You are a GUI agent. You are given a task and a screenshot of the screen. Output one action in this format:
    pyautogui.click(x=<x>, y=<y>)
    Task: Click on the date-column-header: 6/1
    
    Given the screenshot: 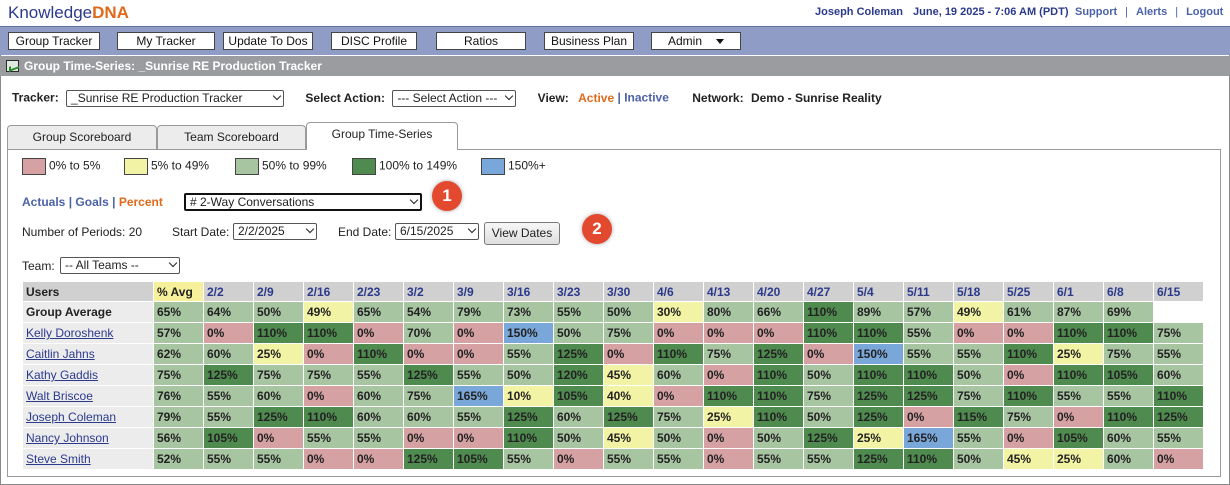 What is the action you would take?
    pyautogui.click(x=1078, y=291)
    